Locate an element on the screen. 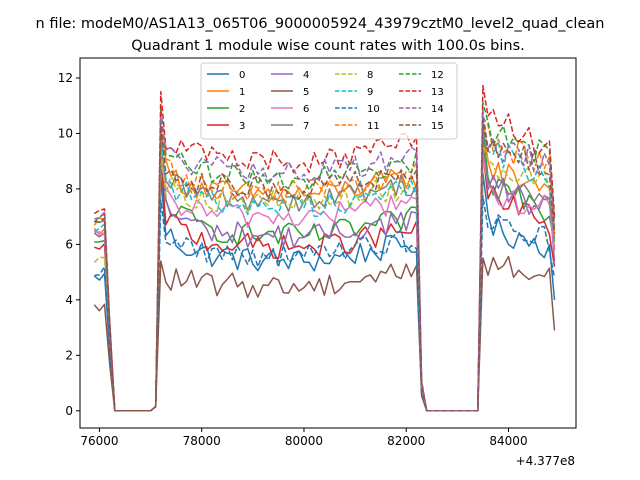 This screenshot has height=480, width=640. legend-label-1: 1 is located at coordinates (242, 92).